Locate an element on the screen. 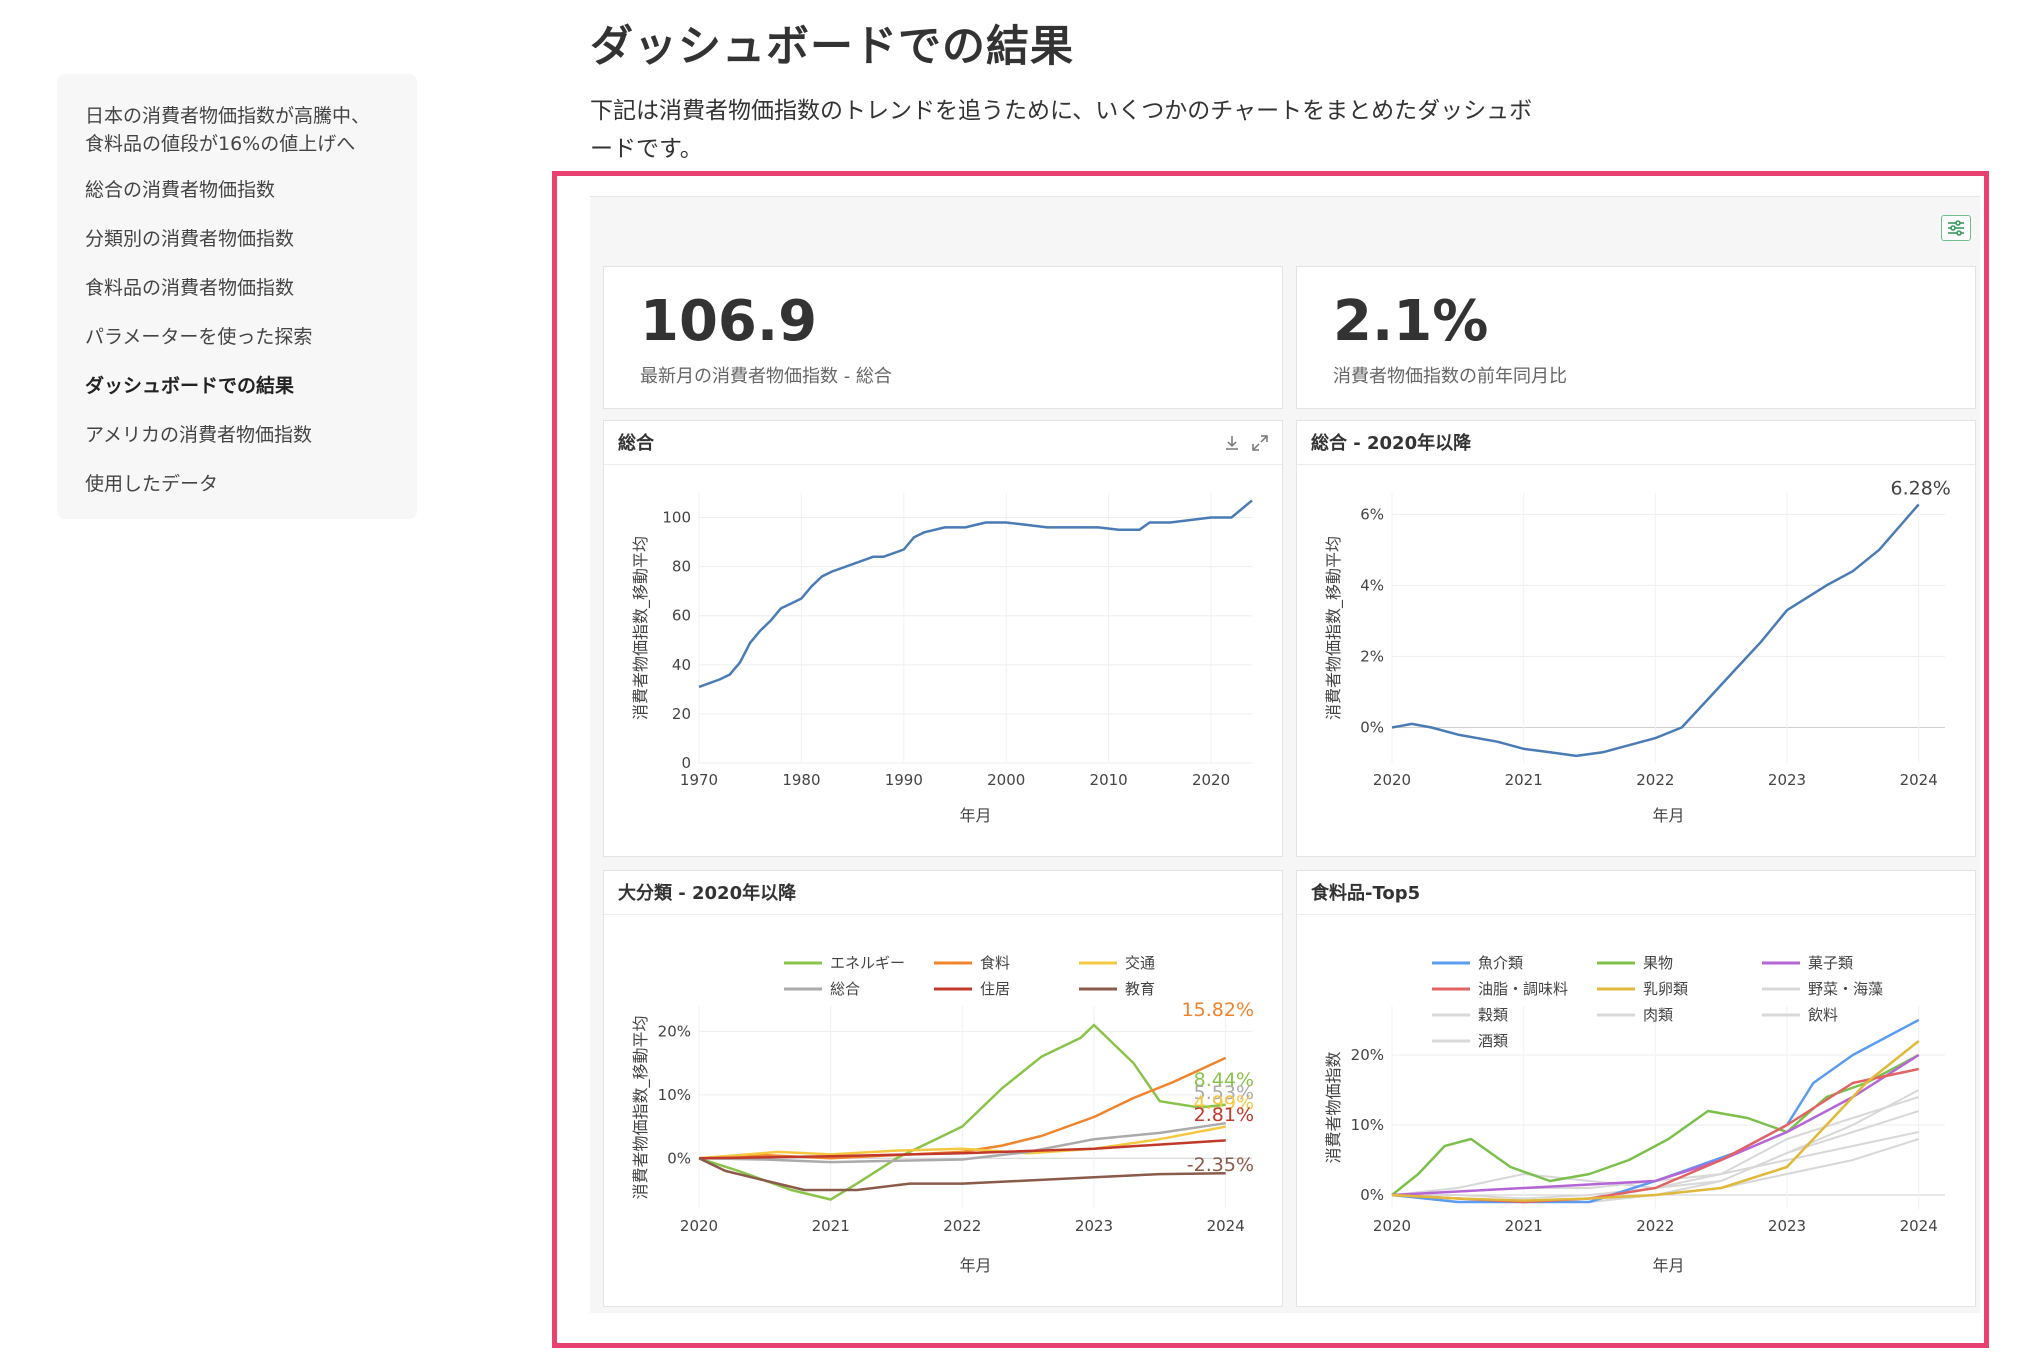 The height and width of the screenshot is (1362, 2042). toc-item-parameters: パラメーターを使った探索 is located at coordinates (199, 337).